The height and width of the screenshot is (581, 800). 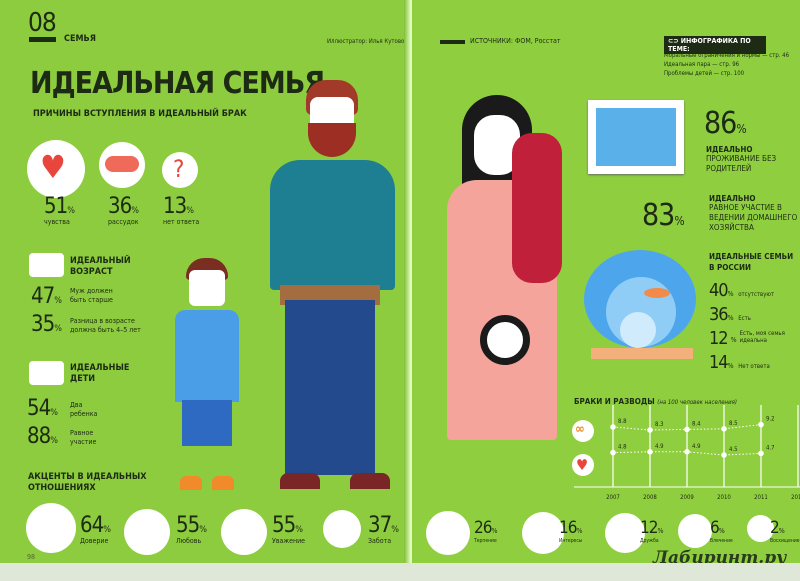 What do you see at coordinates (636, 137) in the screenshot?
I see `grandparents-picture` at bounding box center [636, 137].